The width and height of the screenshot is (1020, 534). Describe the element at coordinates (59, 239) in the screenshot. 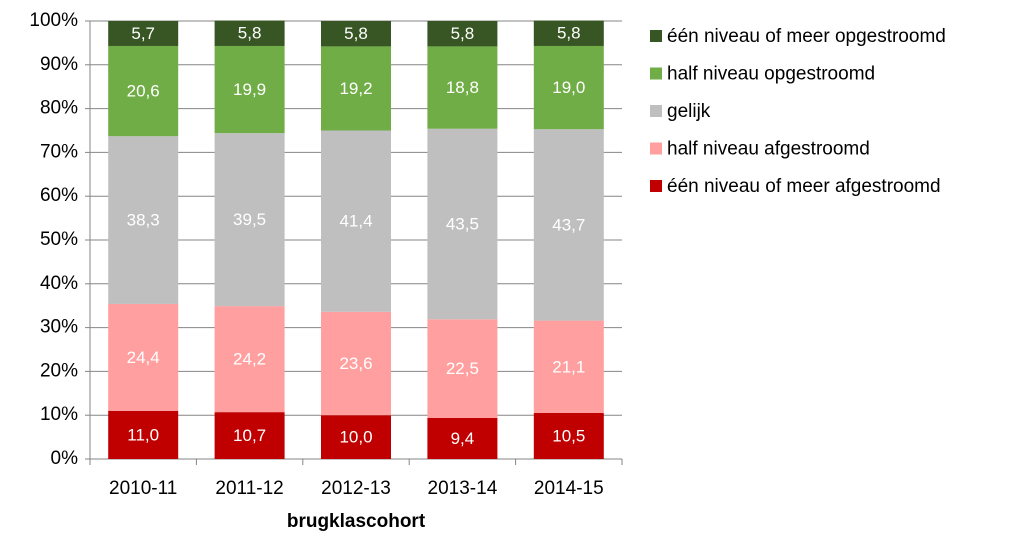

I see `y-tick-label: 50%` at that location.